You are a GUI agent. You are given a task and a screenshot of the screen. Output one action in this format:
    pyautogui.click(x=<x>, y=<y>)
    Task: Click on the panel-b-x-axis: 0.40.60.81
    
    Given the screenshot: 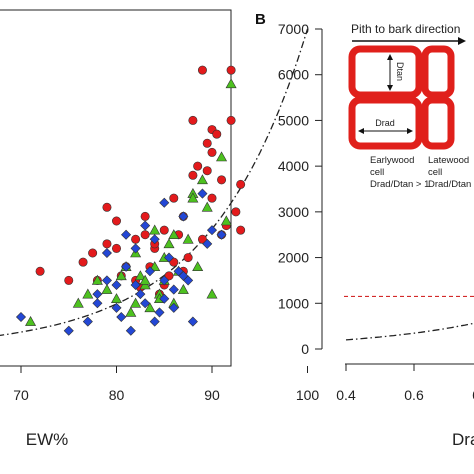 What is the action you would take?
    pyautogui.click(x=405, y=383)
    